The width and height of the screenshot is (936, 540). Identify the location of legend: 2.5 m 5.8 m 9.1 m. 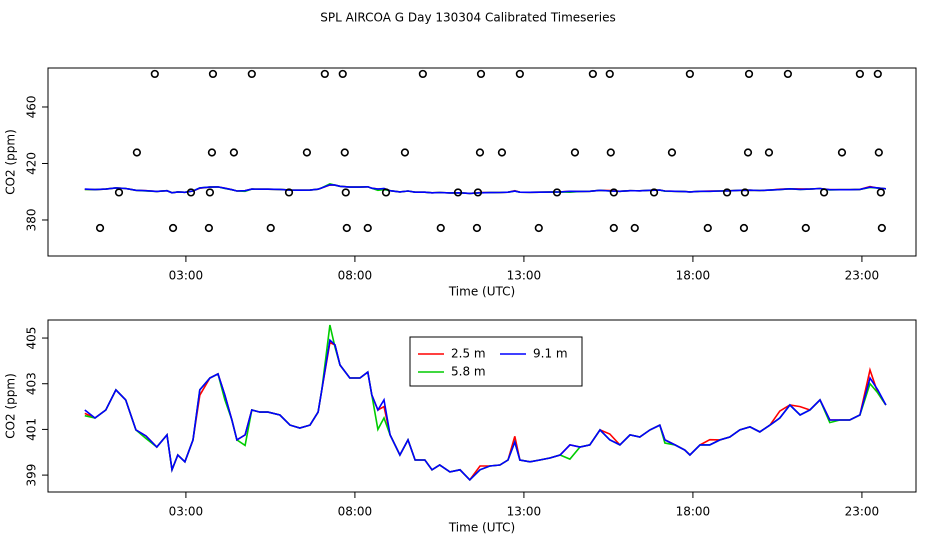
(496, 361).